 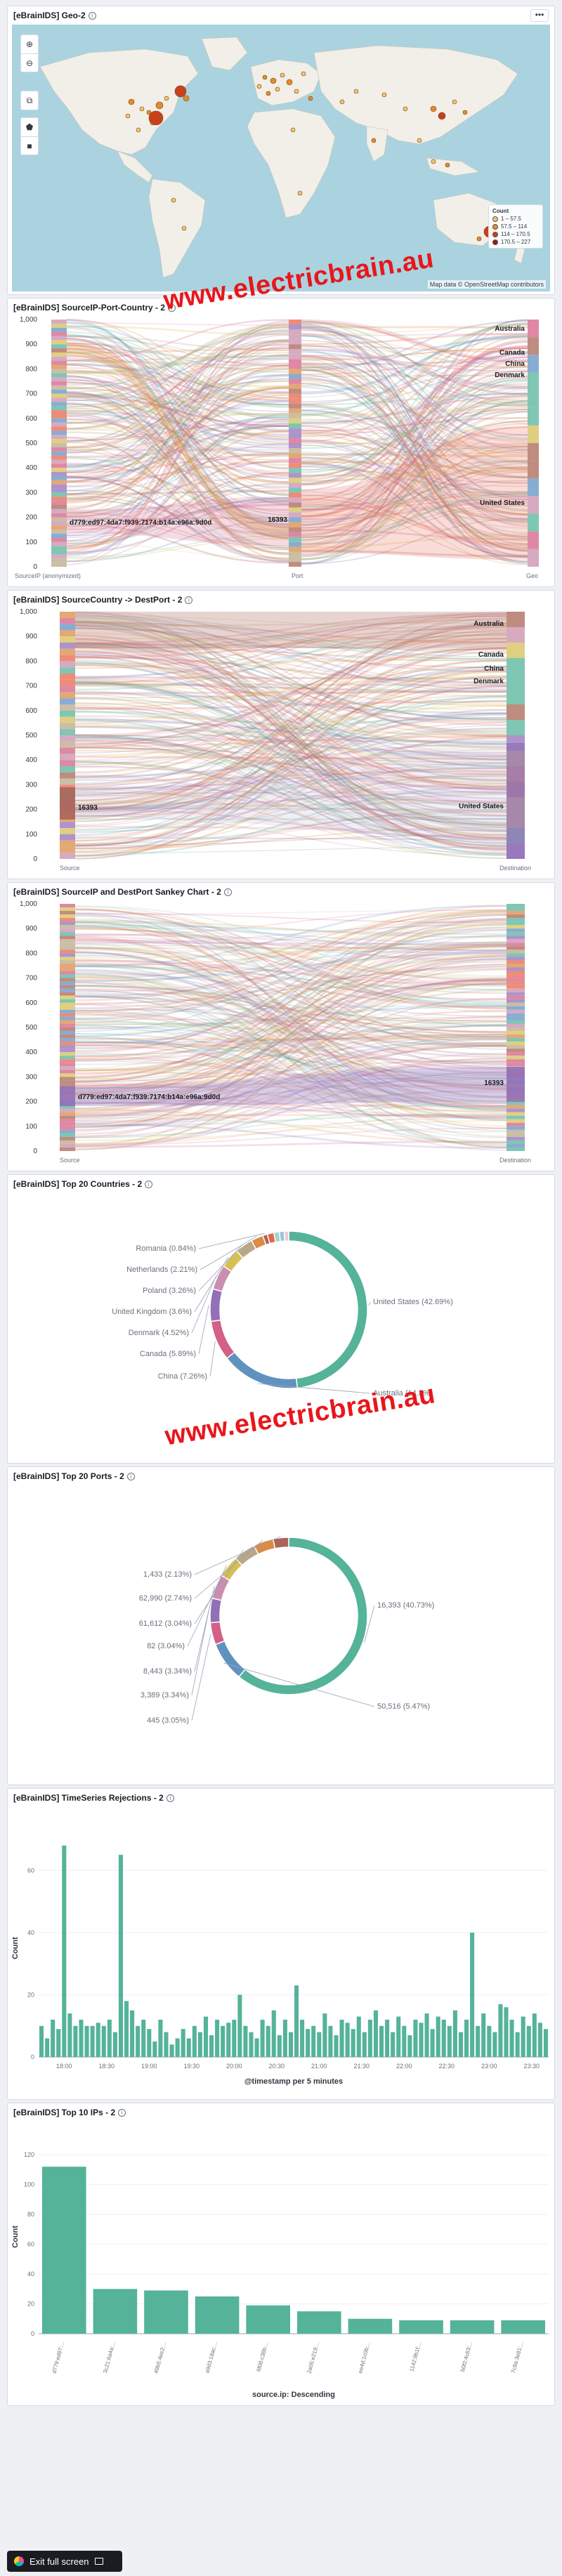 What do you see at coordinates (532, 2066) in the screenshot?
I see `x-tick-label: 23:30` at bounding box center [532, 2066].